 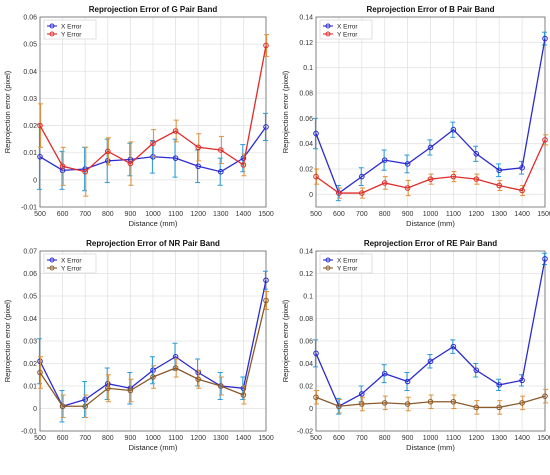 I want to click on y-tick-label: 0.07, so click(x=30, y=252).